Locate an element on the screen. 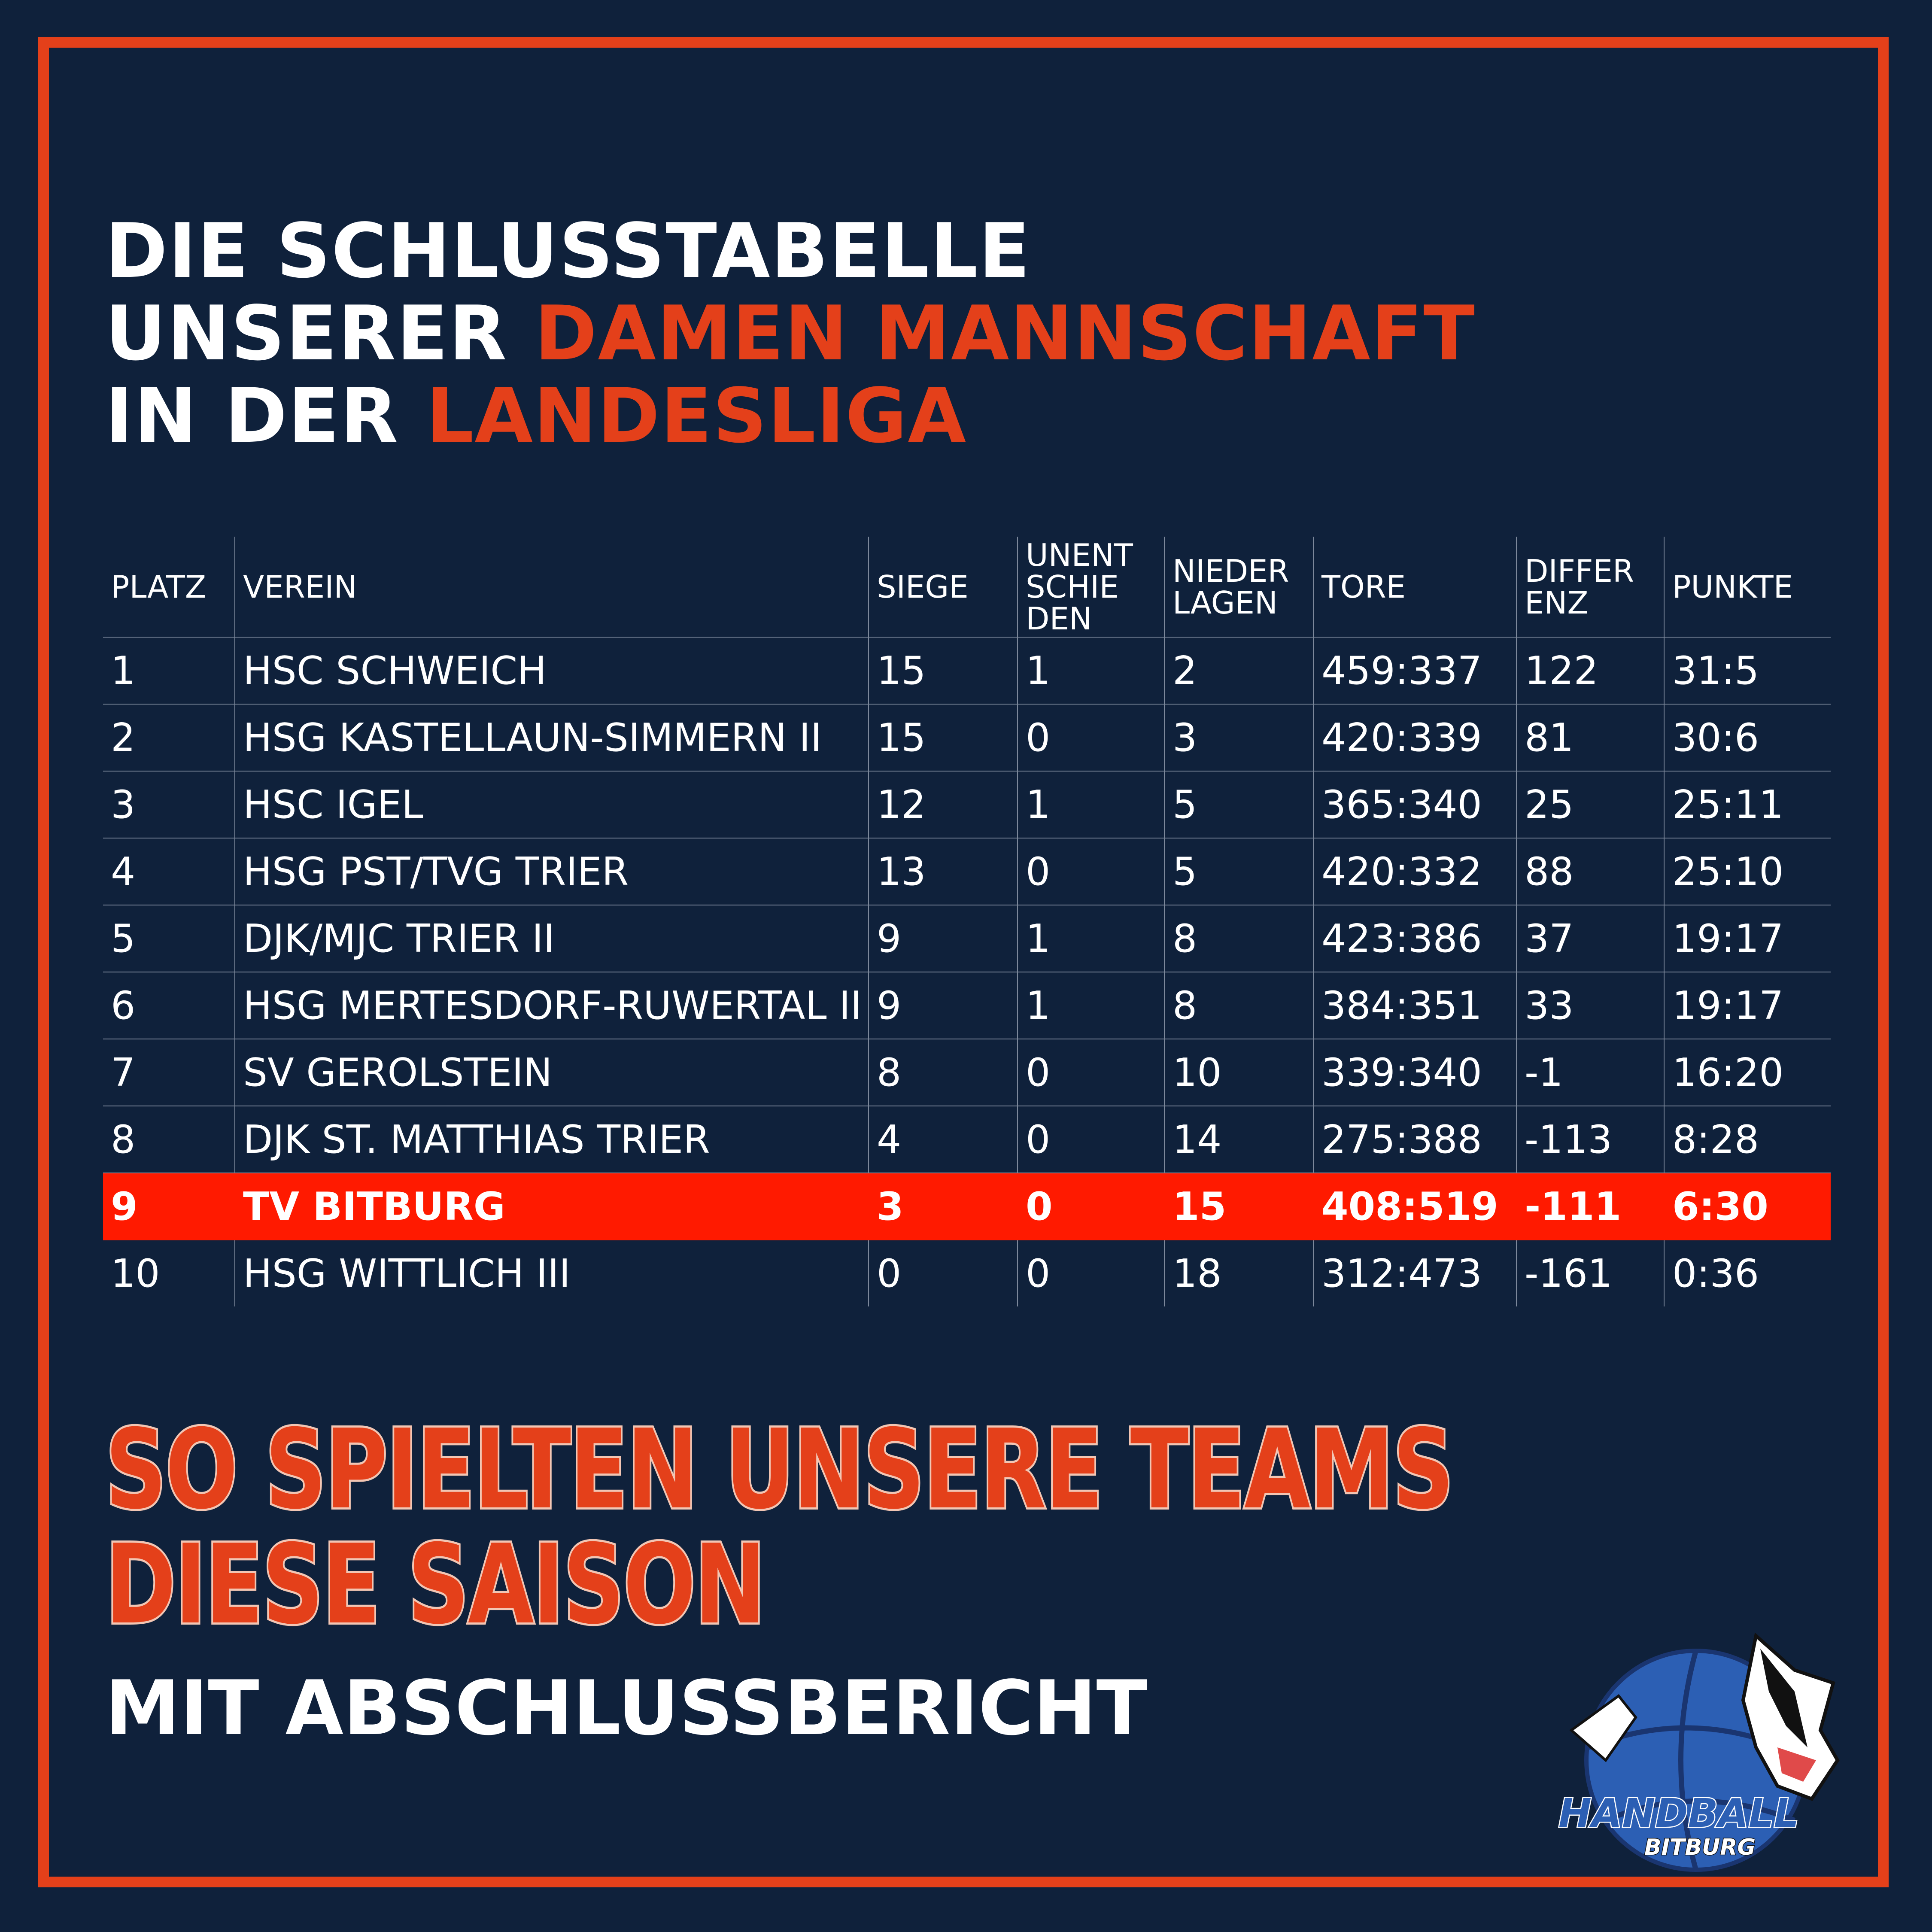  cell-siege: 13 is located at coordinates (943, 872).